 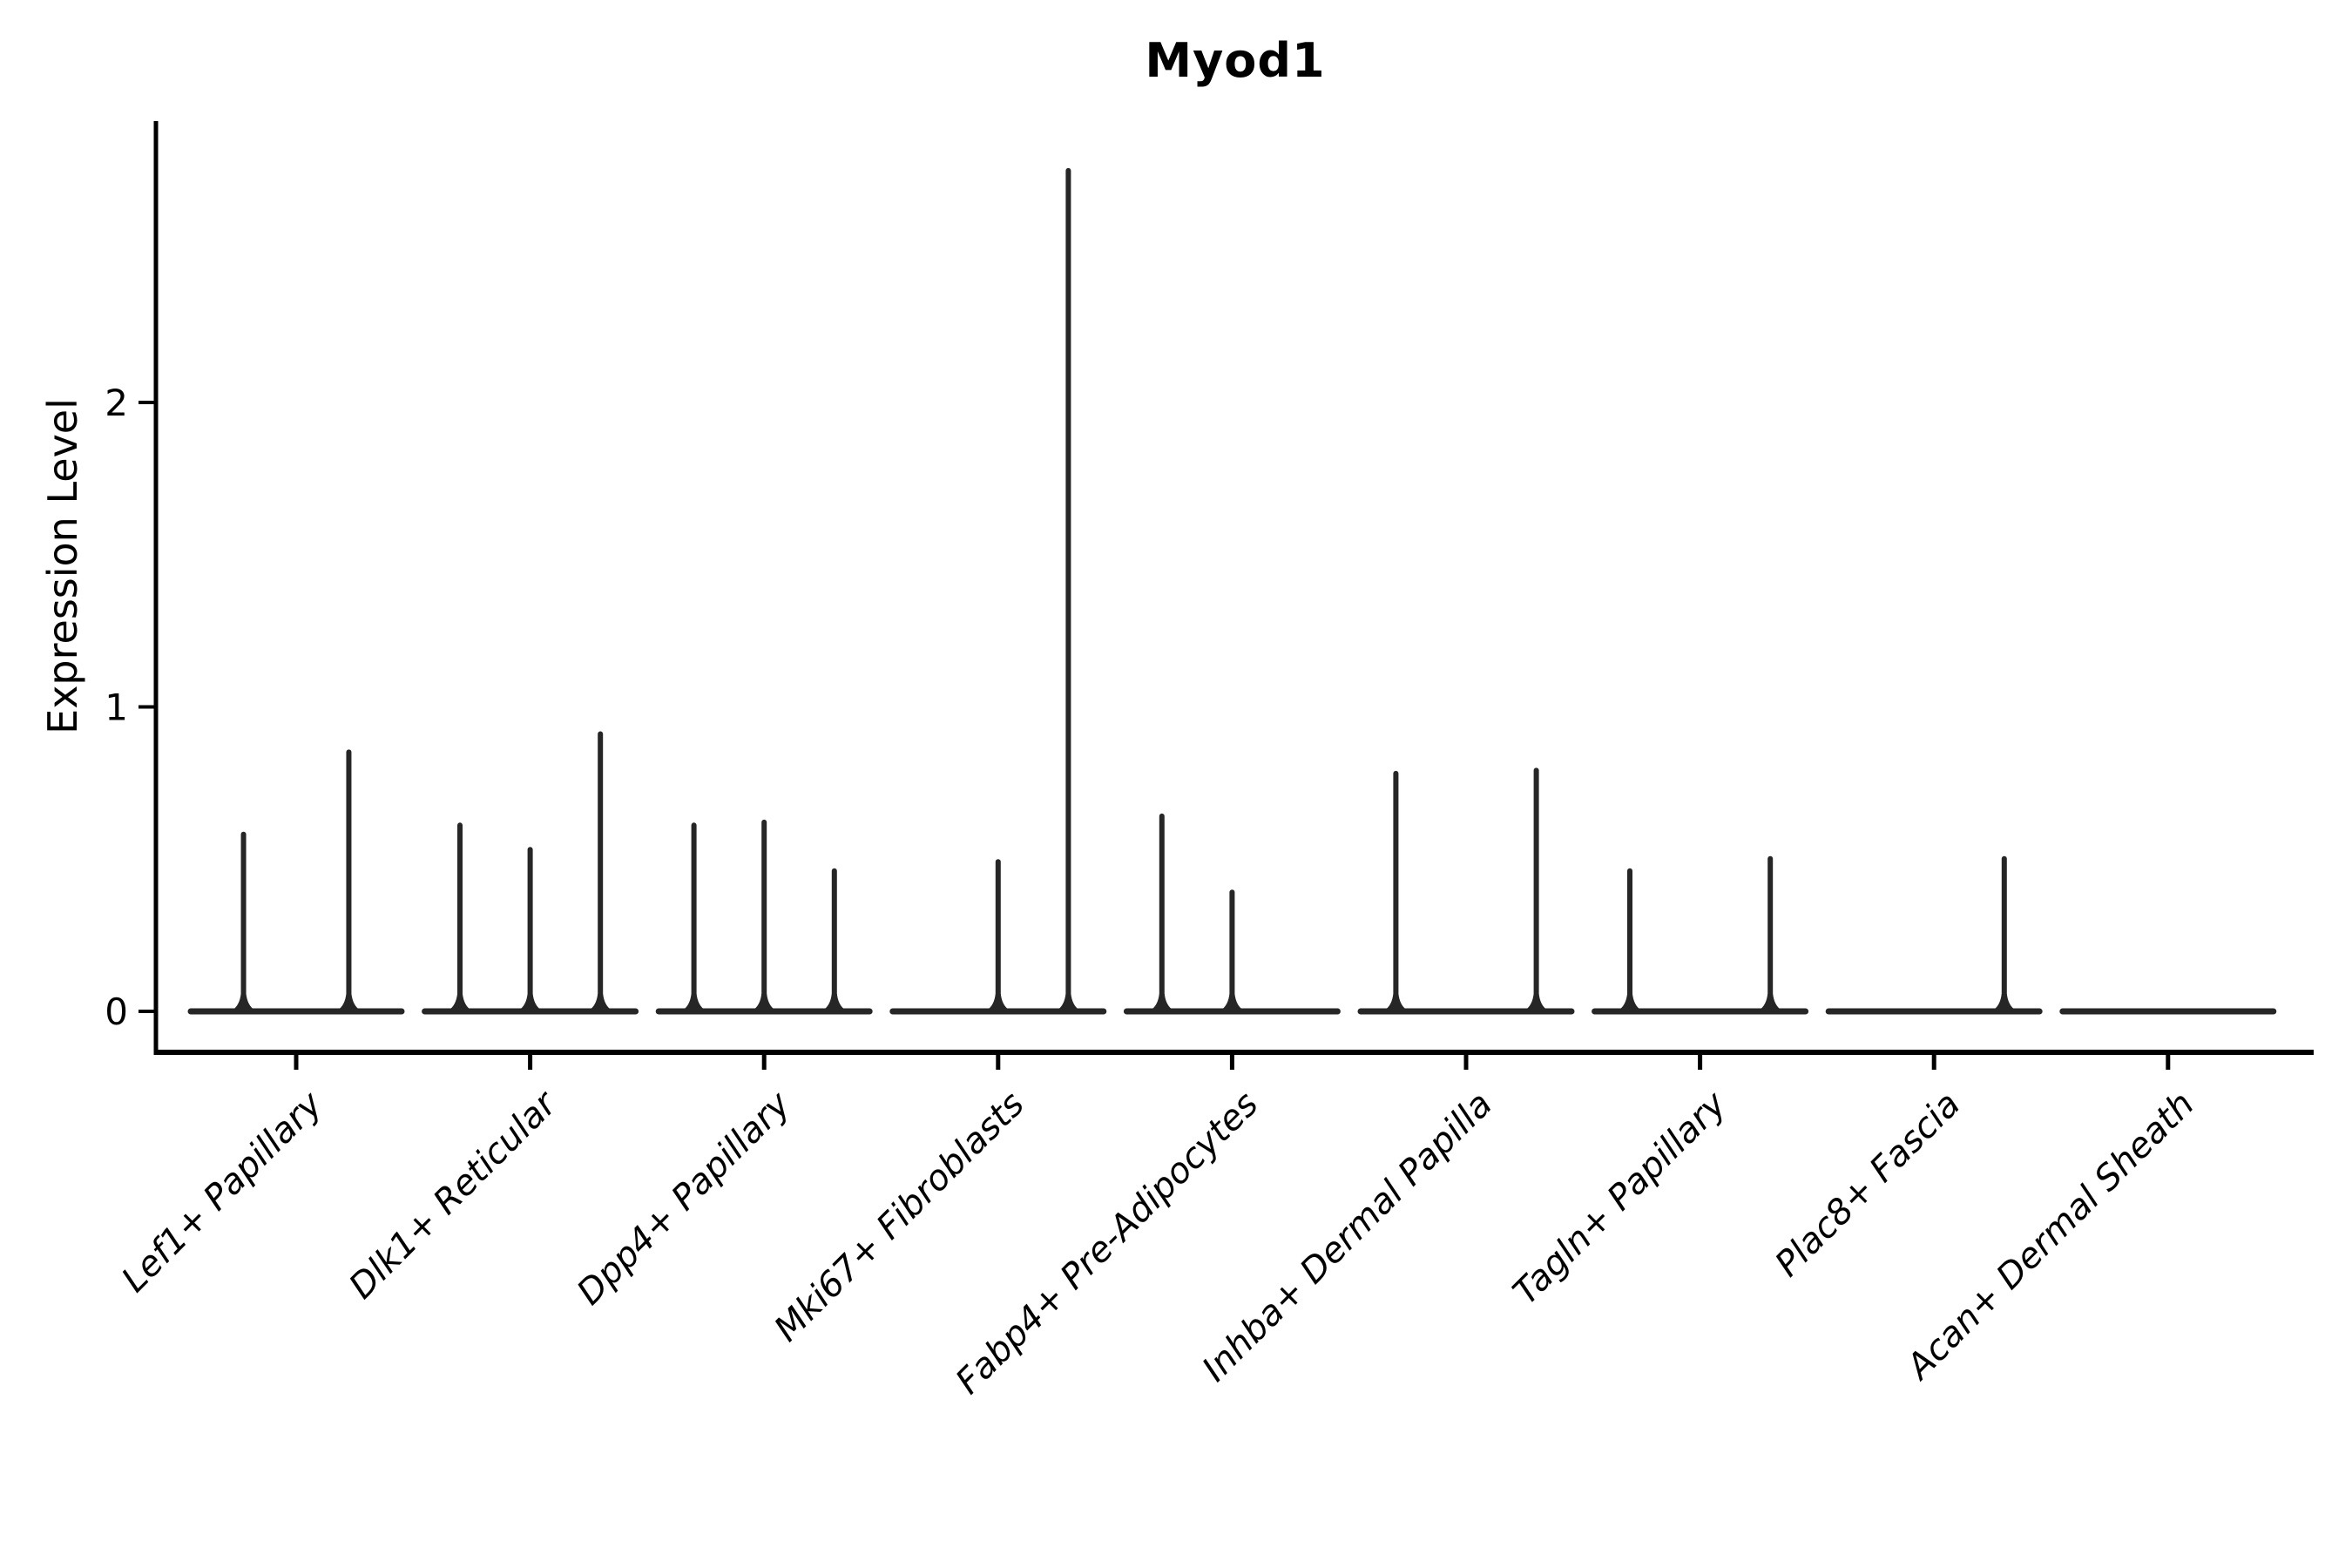 I want to click on x-tick-label: Mki67+ Fibroblasts, so click(x=899, y=1217).